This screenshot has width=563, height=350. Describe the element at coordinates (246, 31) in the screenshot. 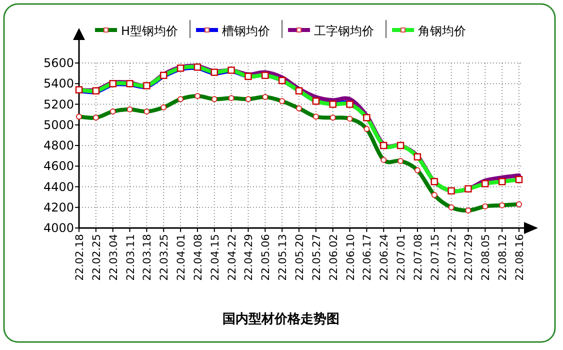

I see `legend-label: 槽钢均价` at that location.